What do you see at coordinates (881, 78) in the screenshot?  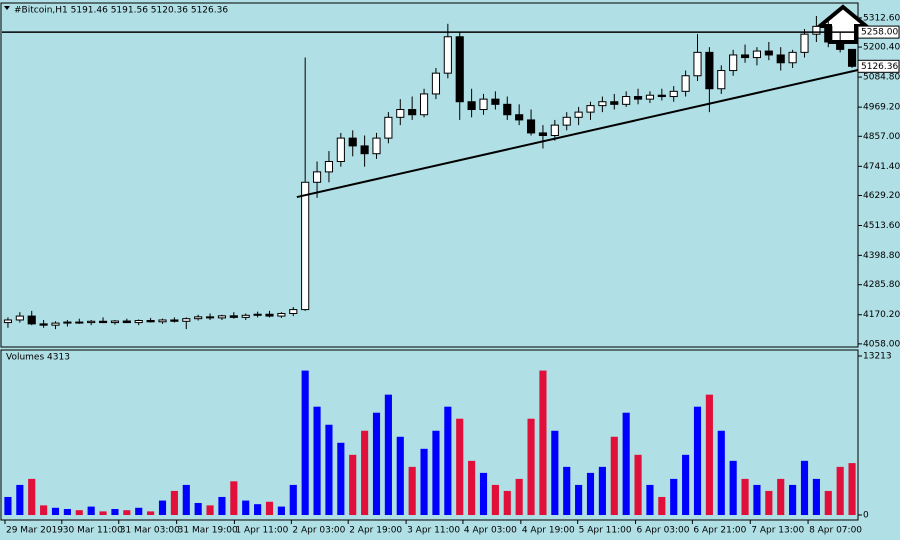 I see `y-tick-label: 5084.80` at bounding box center [881, 78].